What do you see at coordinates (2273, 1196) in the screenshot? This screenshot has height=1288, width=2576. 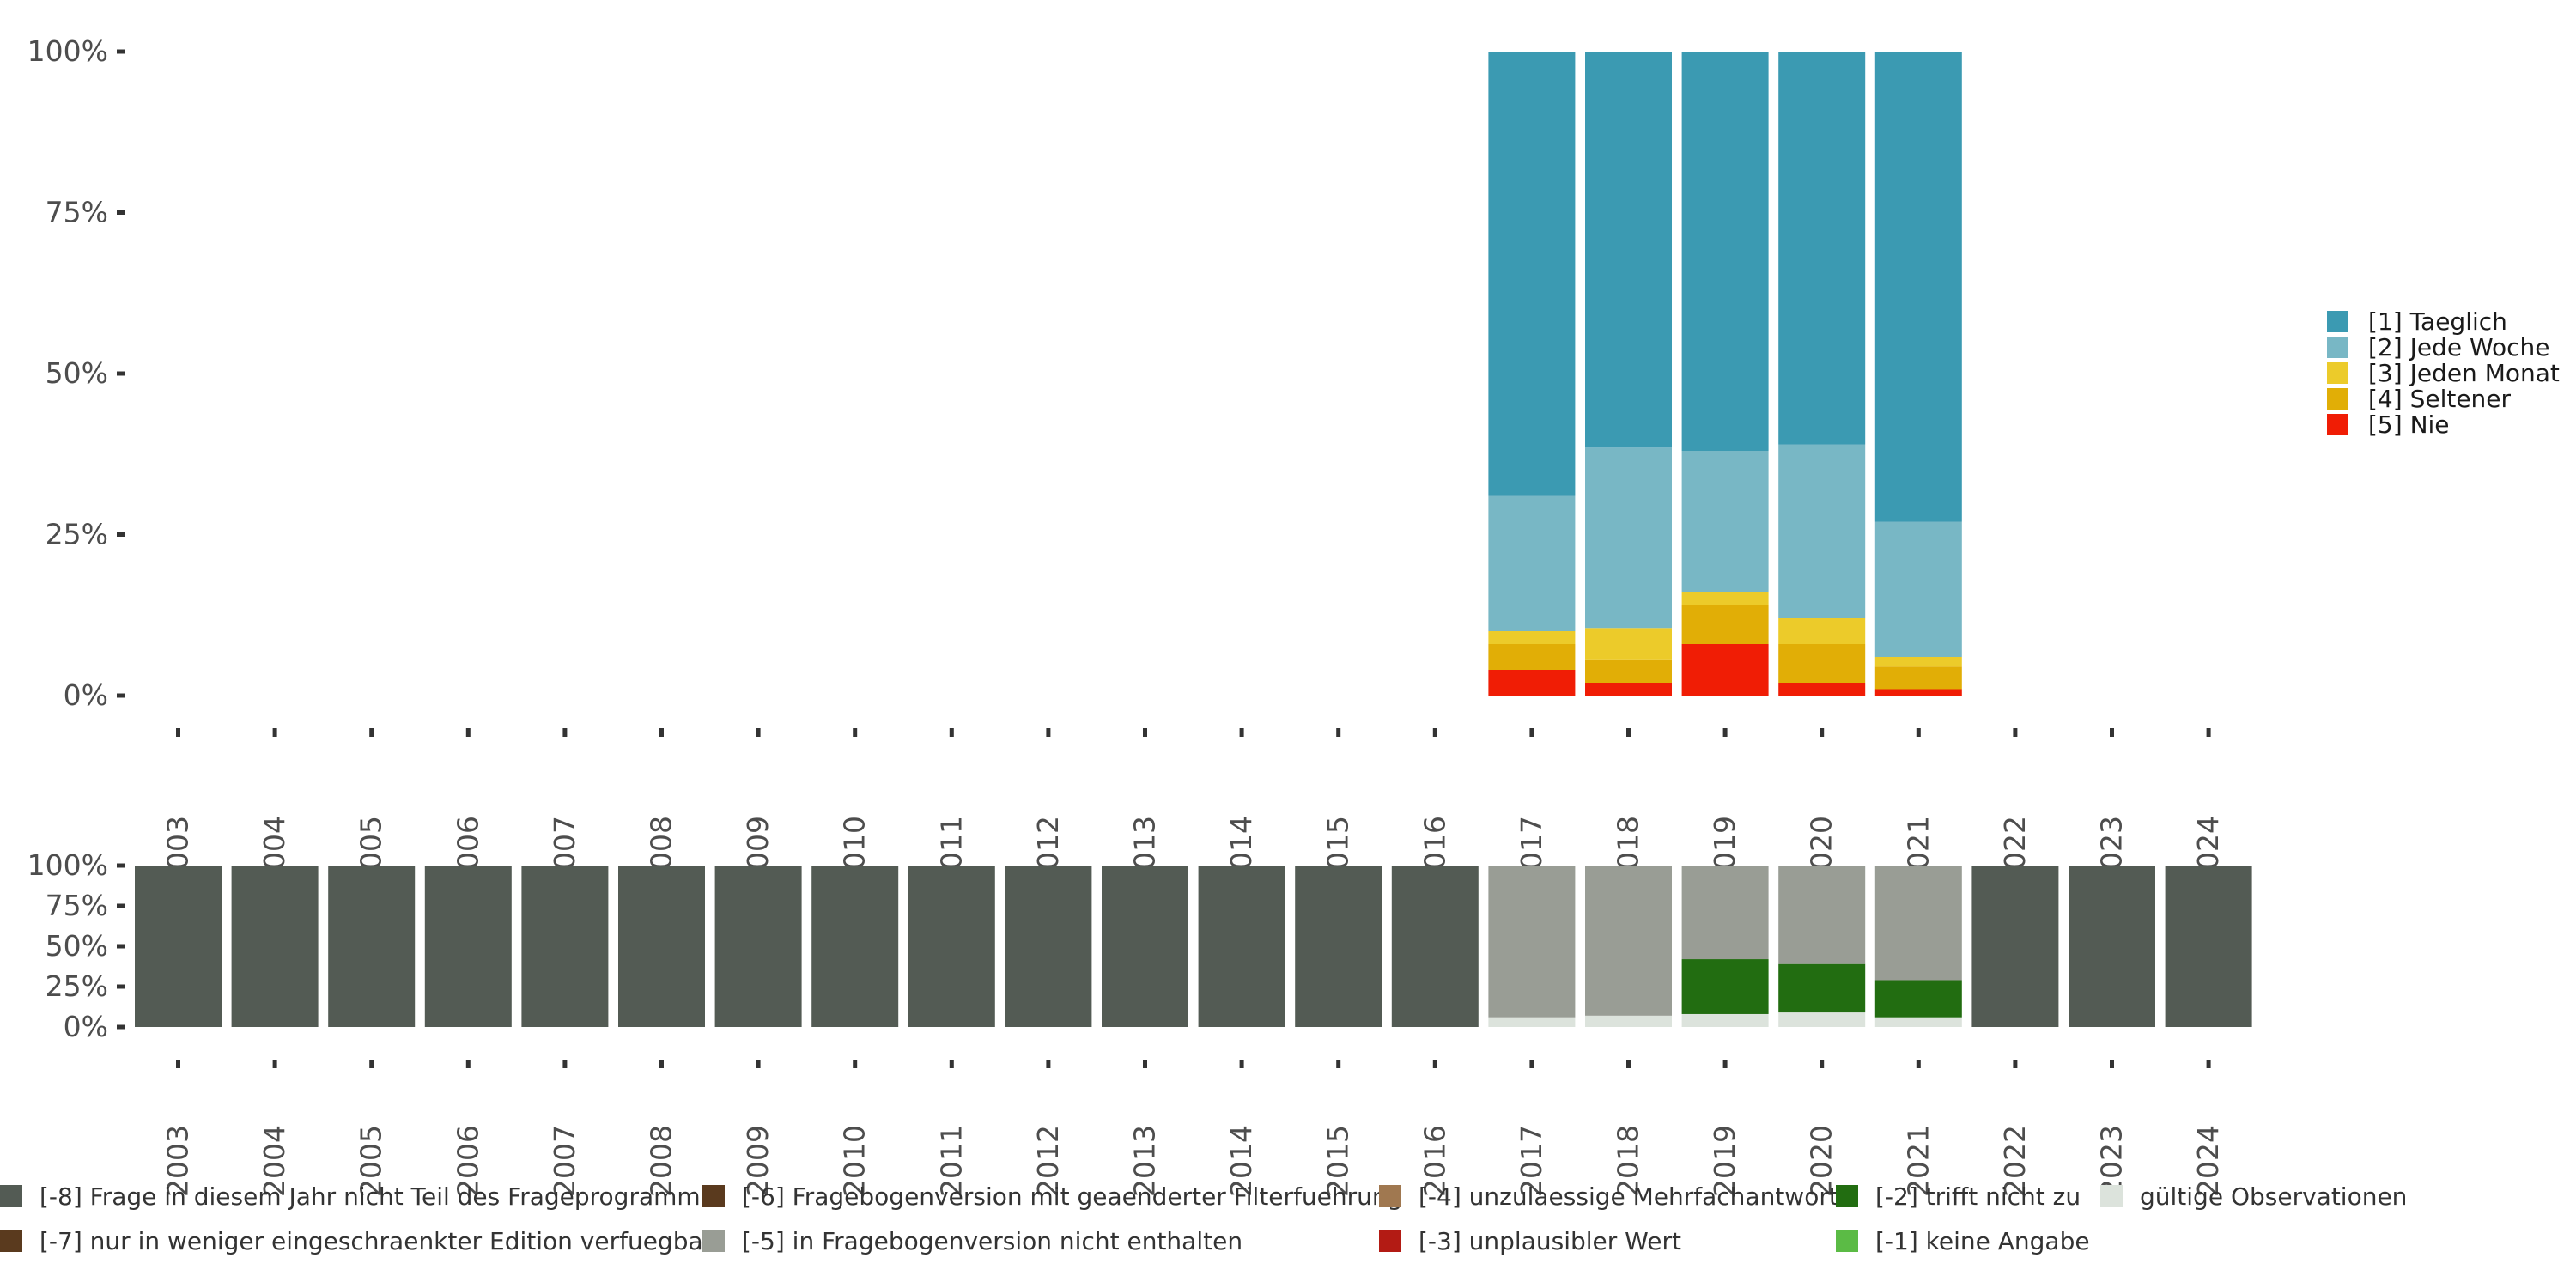 I see `legend-label: gültige Observationen` at bounding box center [2273, 1196].